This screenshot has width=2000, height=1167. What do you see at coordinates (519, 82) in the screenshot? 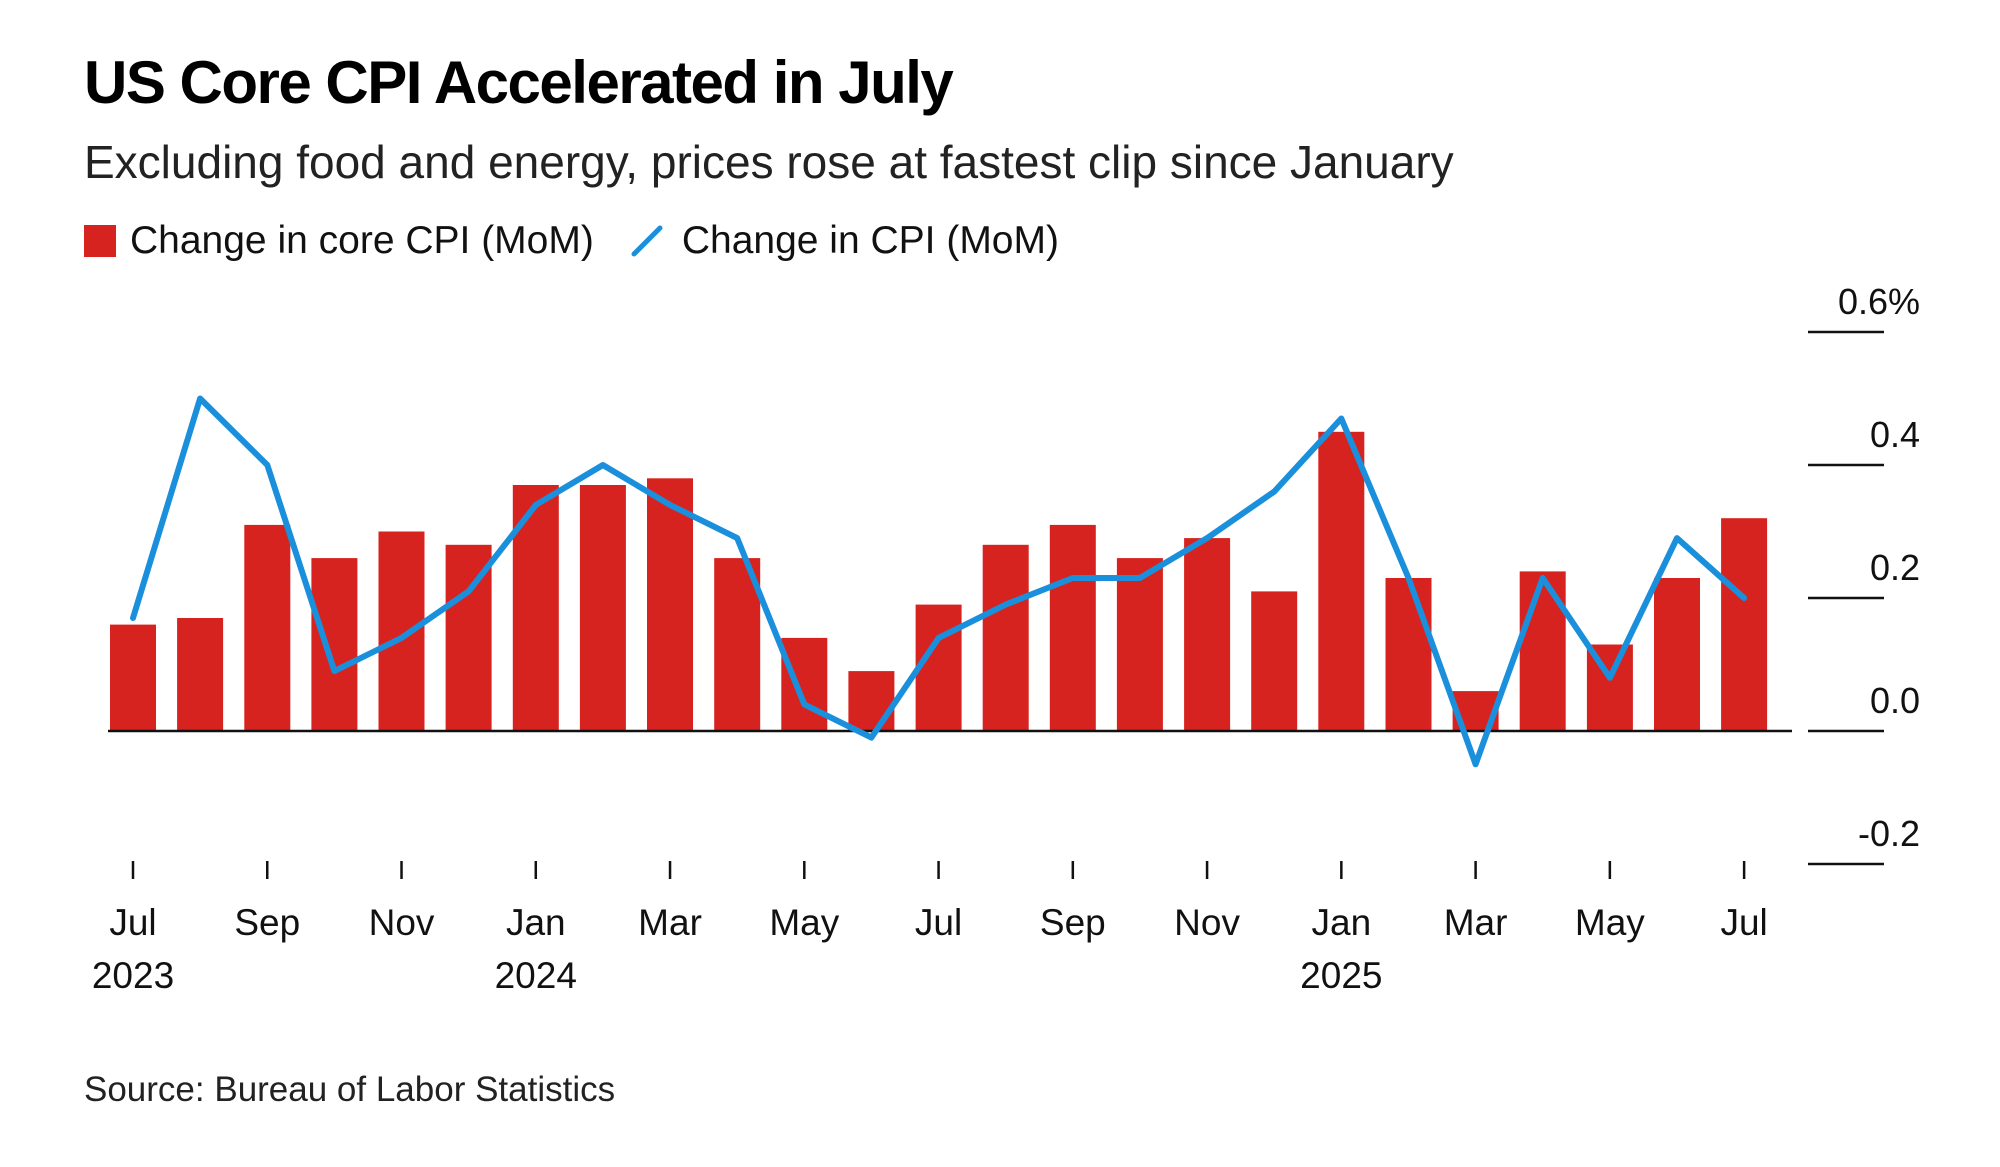
I see `chart-title: US Core CPI Accelerated in July` at bounding box center [519, 82].